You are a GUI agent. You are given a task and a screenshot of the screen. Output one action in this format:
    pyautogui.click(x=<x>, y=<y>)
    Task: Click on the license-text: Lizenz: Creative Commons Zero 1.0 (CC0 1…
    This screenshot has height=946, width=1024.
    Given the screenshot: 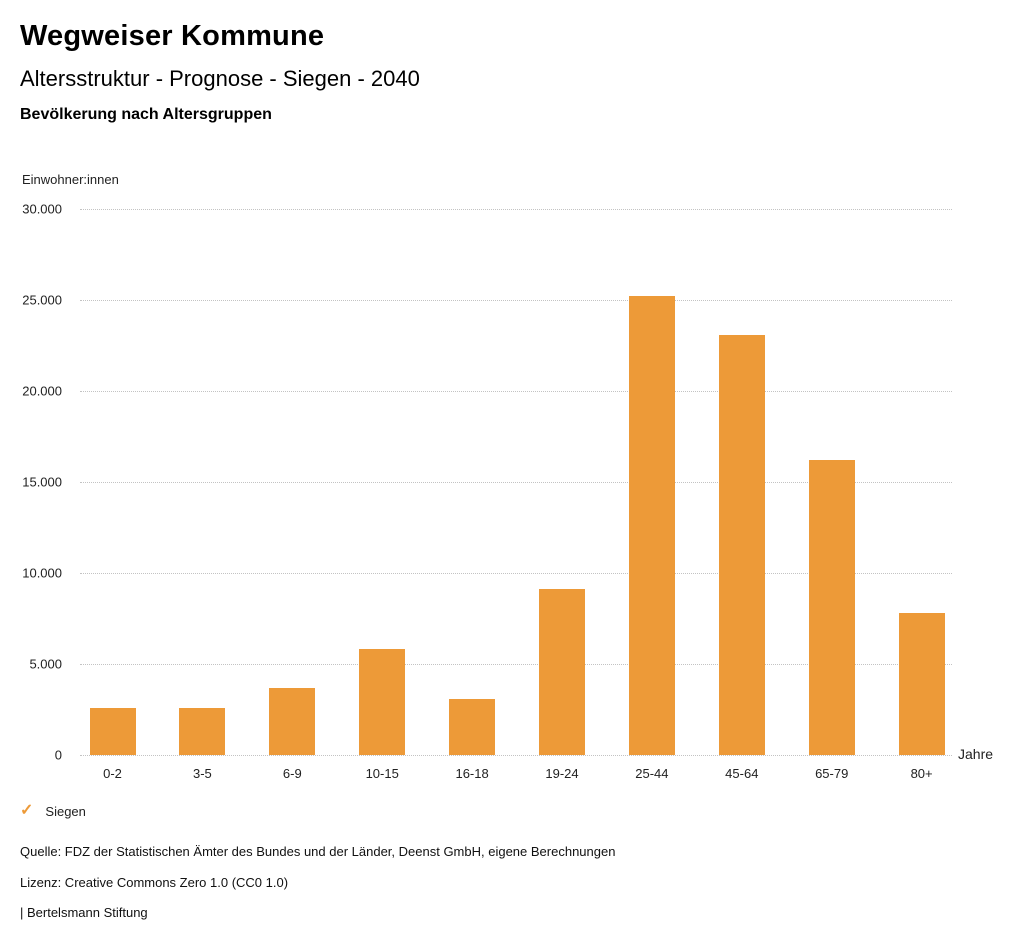 What is the action you would take?
    pyautogui.click(x=154, y=882)
    